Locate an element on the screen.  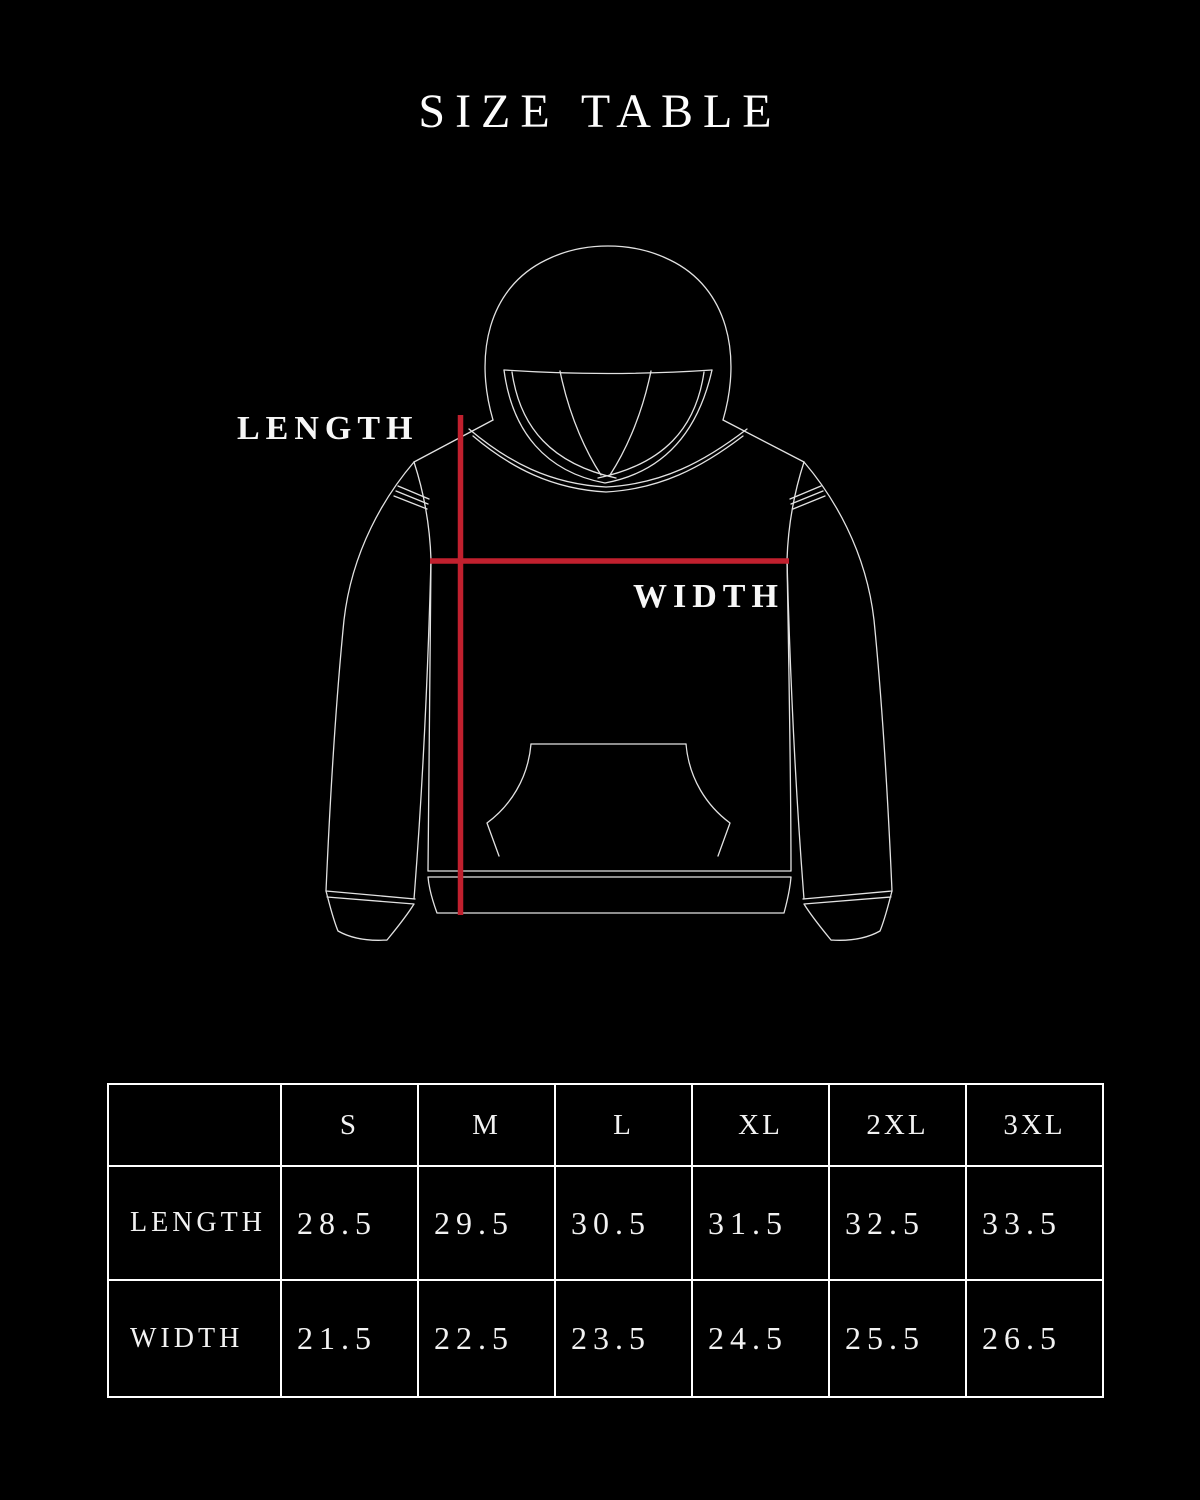
shoulder-left is located at coordinates (453, 441).